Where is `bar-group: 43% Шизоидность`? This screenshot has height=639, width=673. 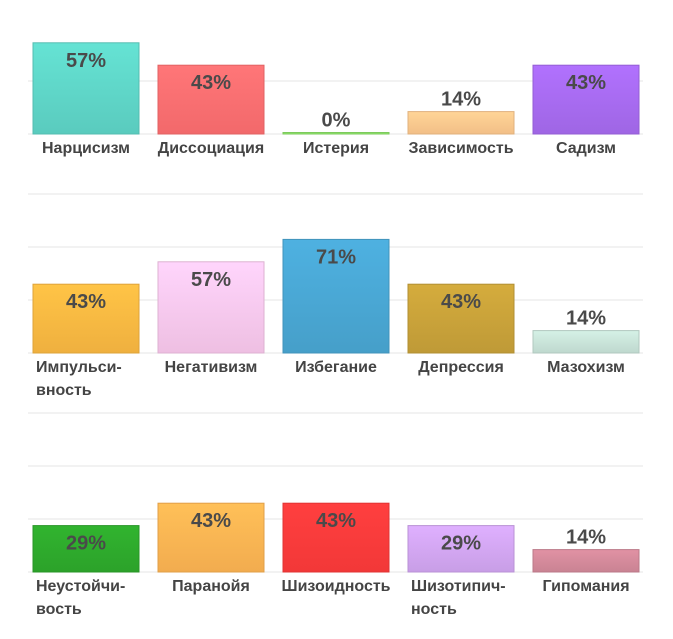 bar-group: 43% Шизоидность is located at coordinates (336, 548).